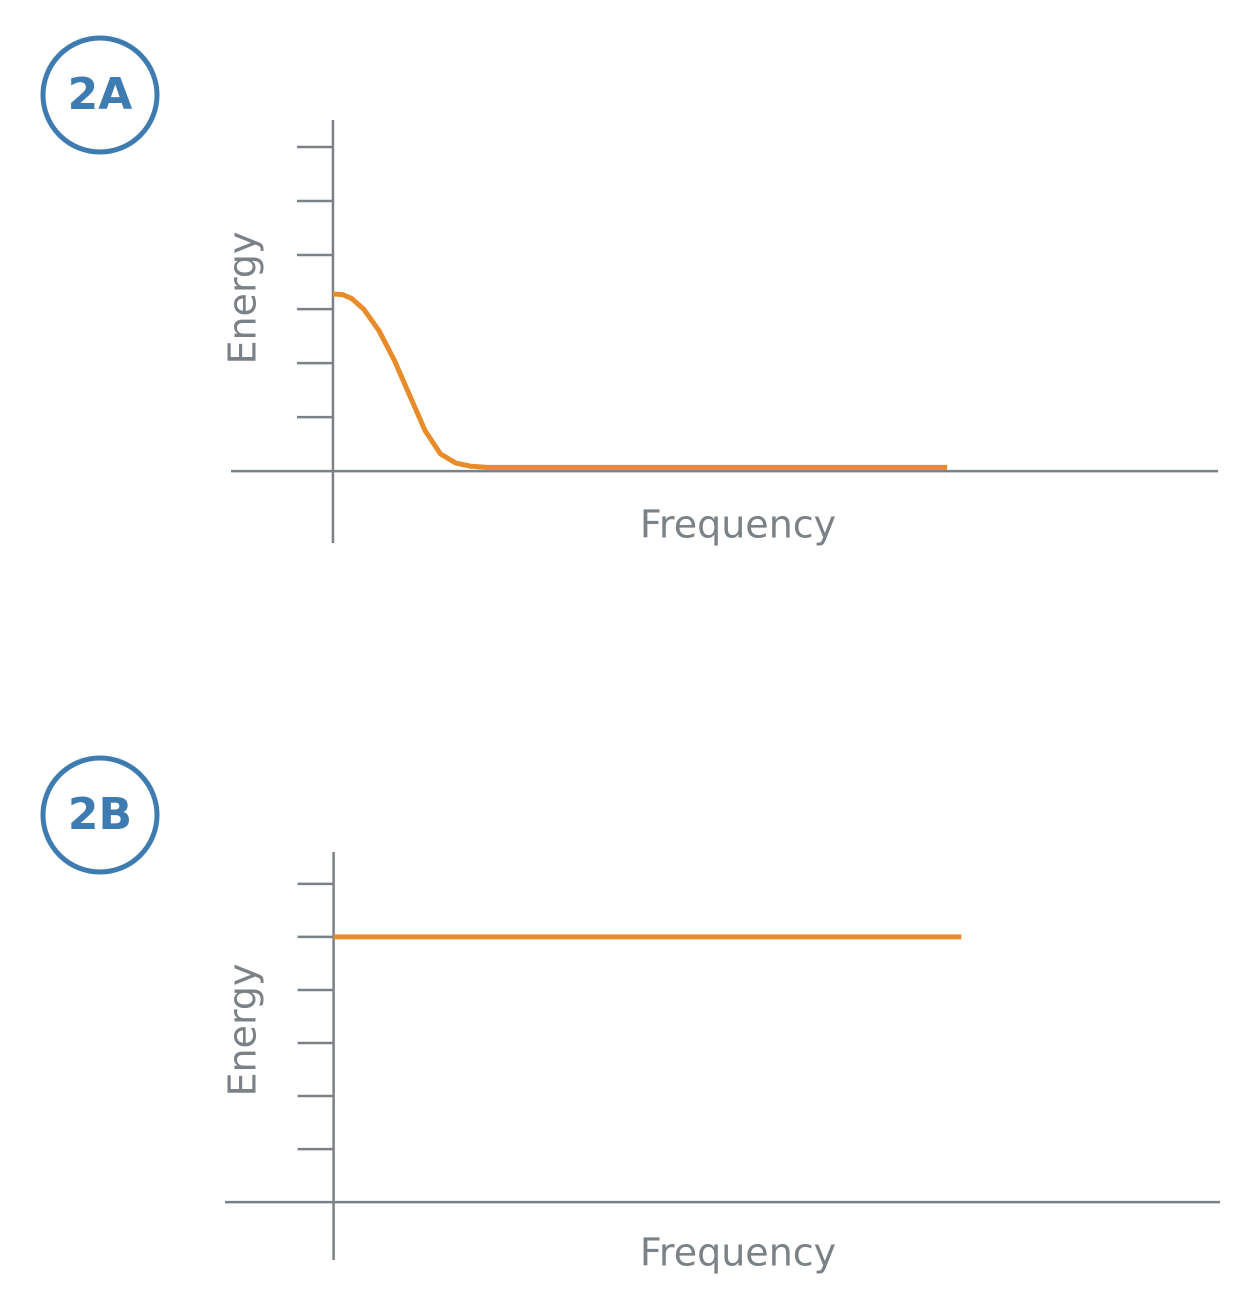  What do you see at coordinates (640, 380) in the screenshot?
I see `data-line` at bounding box center [640, 380].